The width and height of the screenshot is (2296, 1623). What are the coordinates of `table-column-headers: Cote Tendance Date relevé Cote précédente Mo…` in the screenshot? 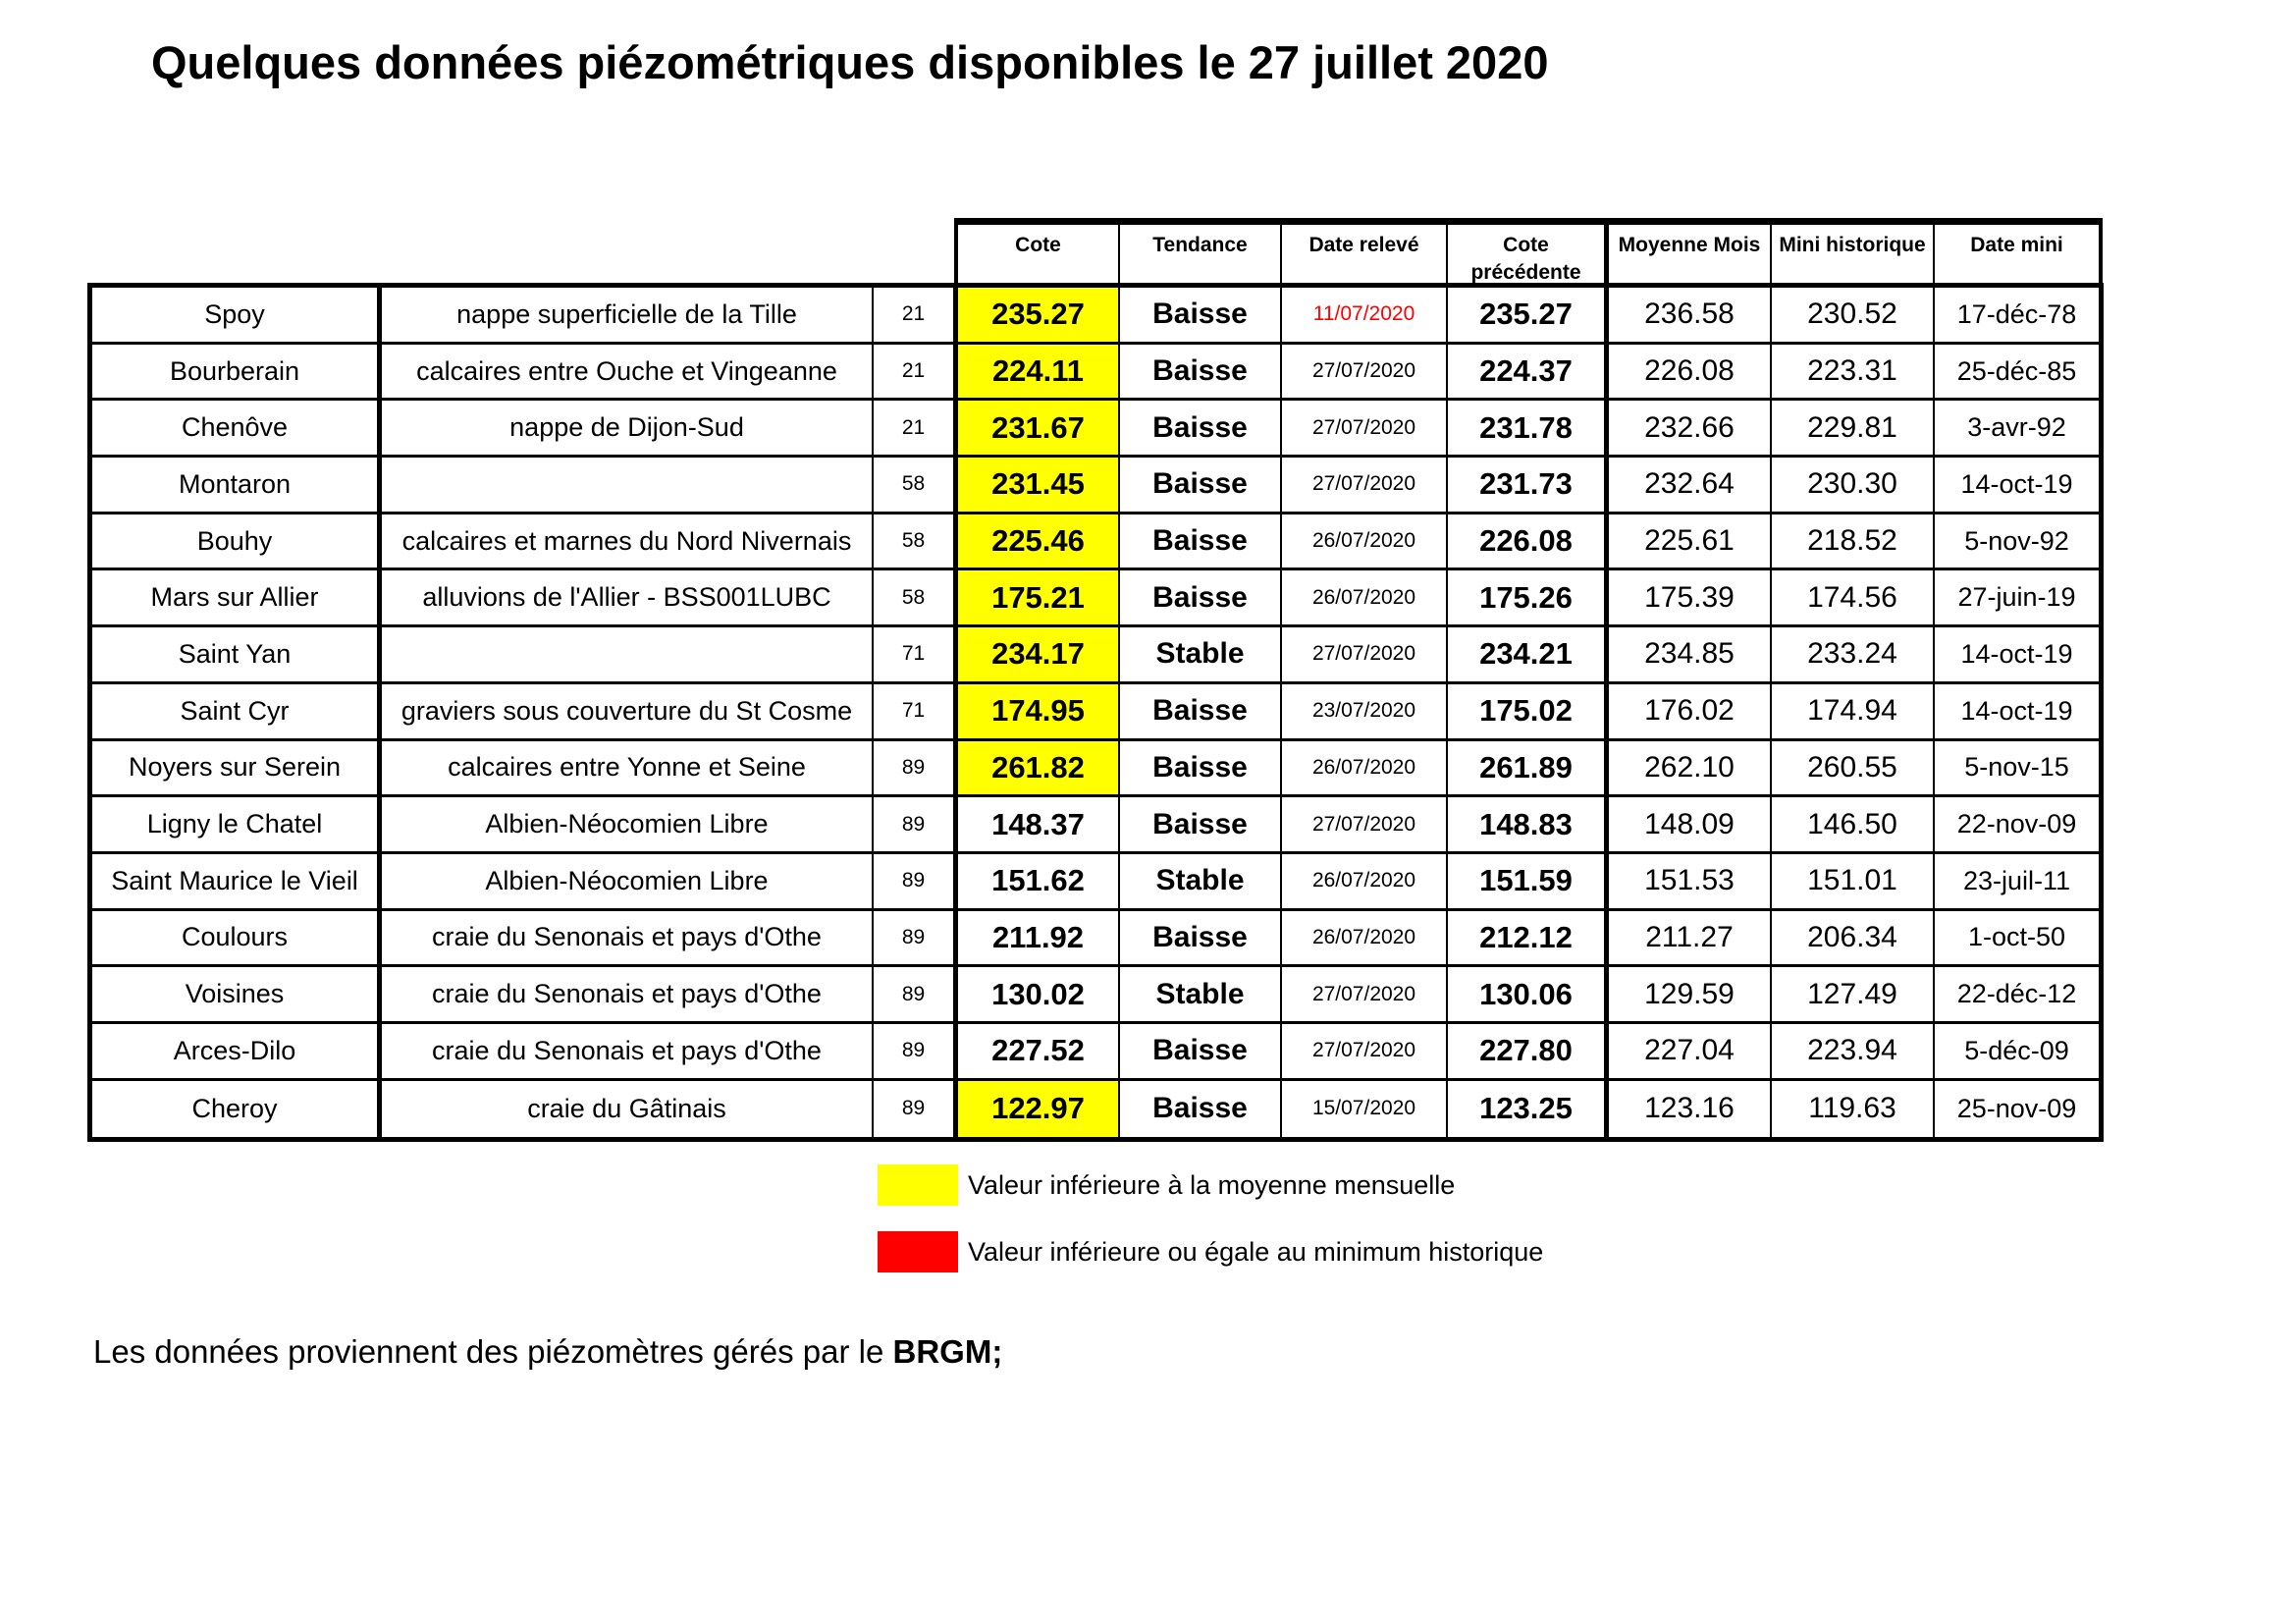 It's located at (1528, 255).